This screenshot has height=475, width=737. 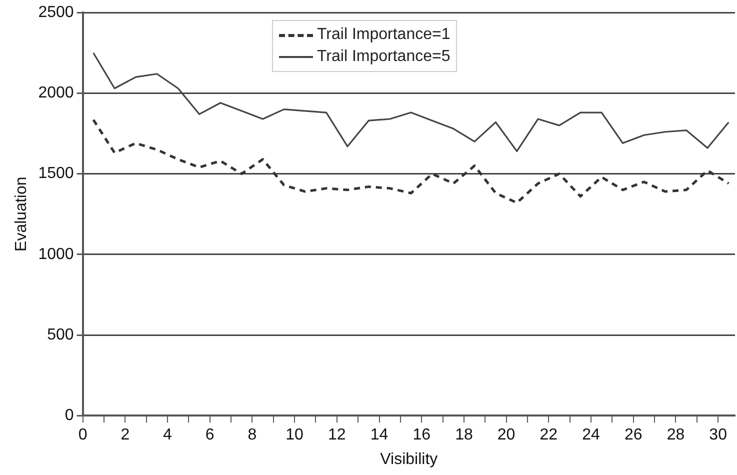 What do you see at coordinates (21, 214) in the screenshot?
I see `y-axis-title: Evaluation` at bounding box center [21, 214].